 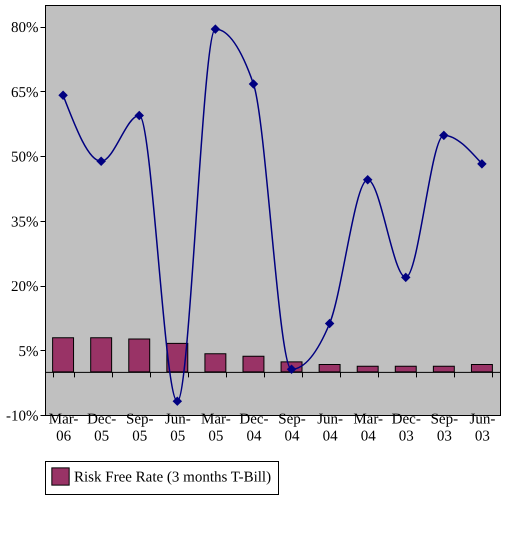 I want to click on y-tick-label: 20%, so click(x=24, y=287).